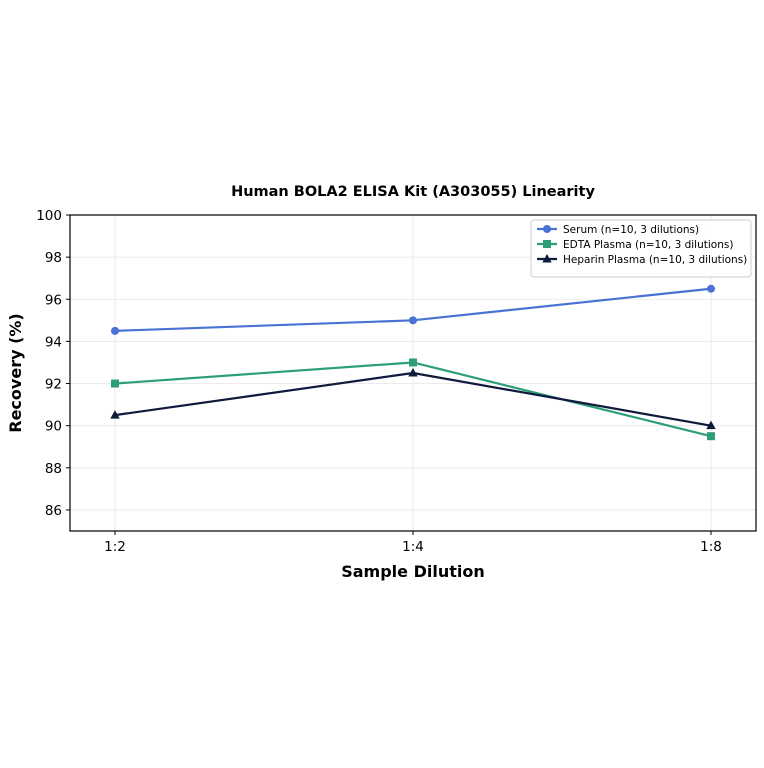 The width and height of the screenshot is (764, 768). What do you see at coordinates (53, 258) in the screenshot?
I see `y-tick-label: 98` at bounding box center [53, 258].